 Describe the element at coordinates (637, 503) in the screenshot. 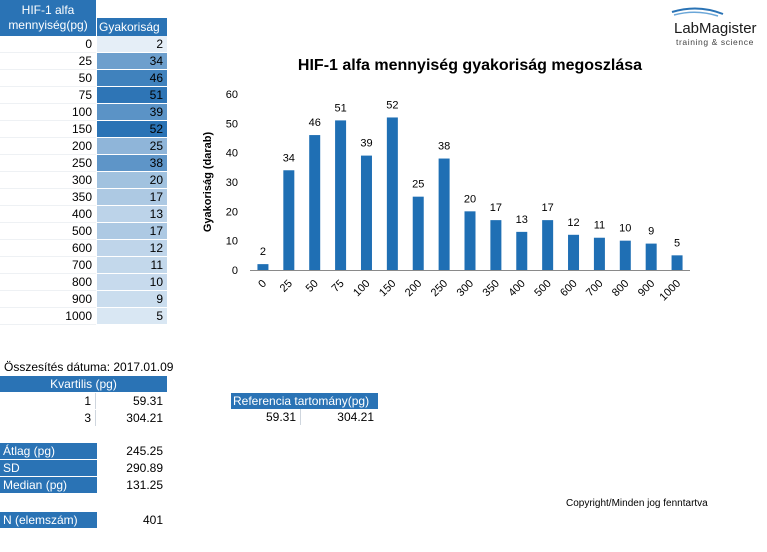

I see `copyright-note: Copyright/Minden jog fenntartva` at that location.